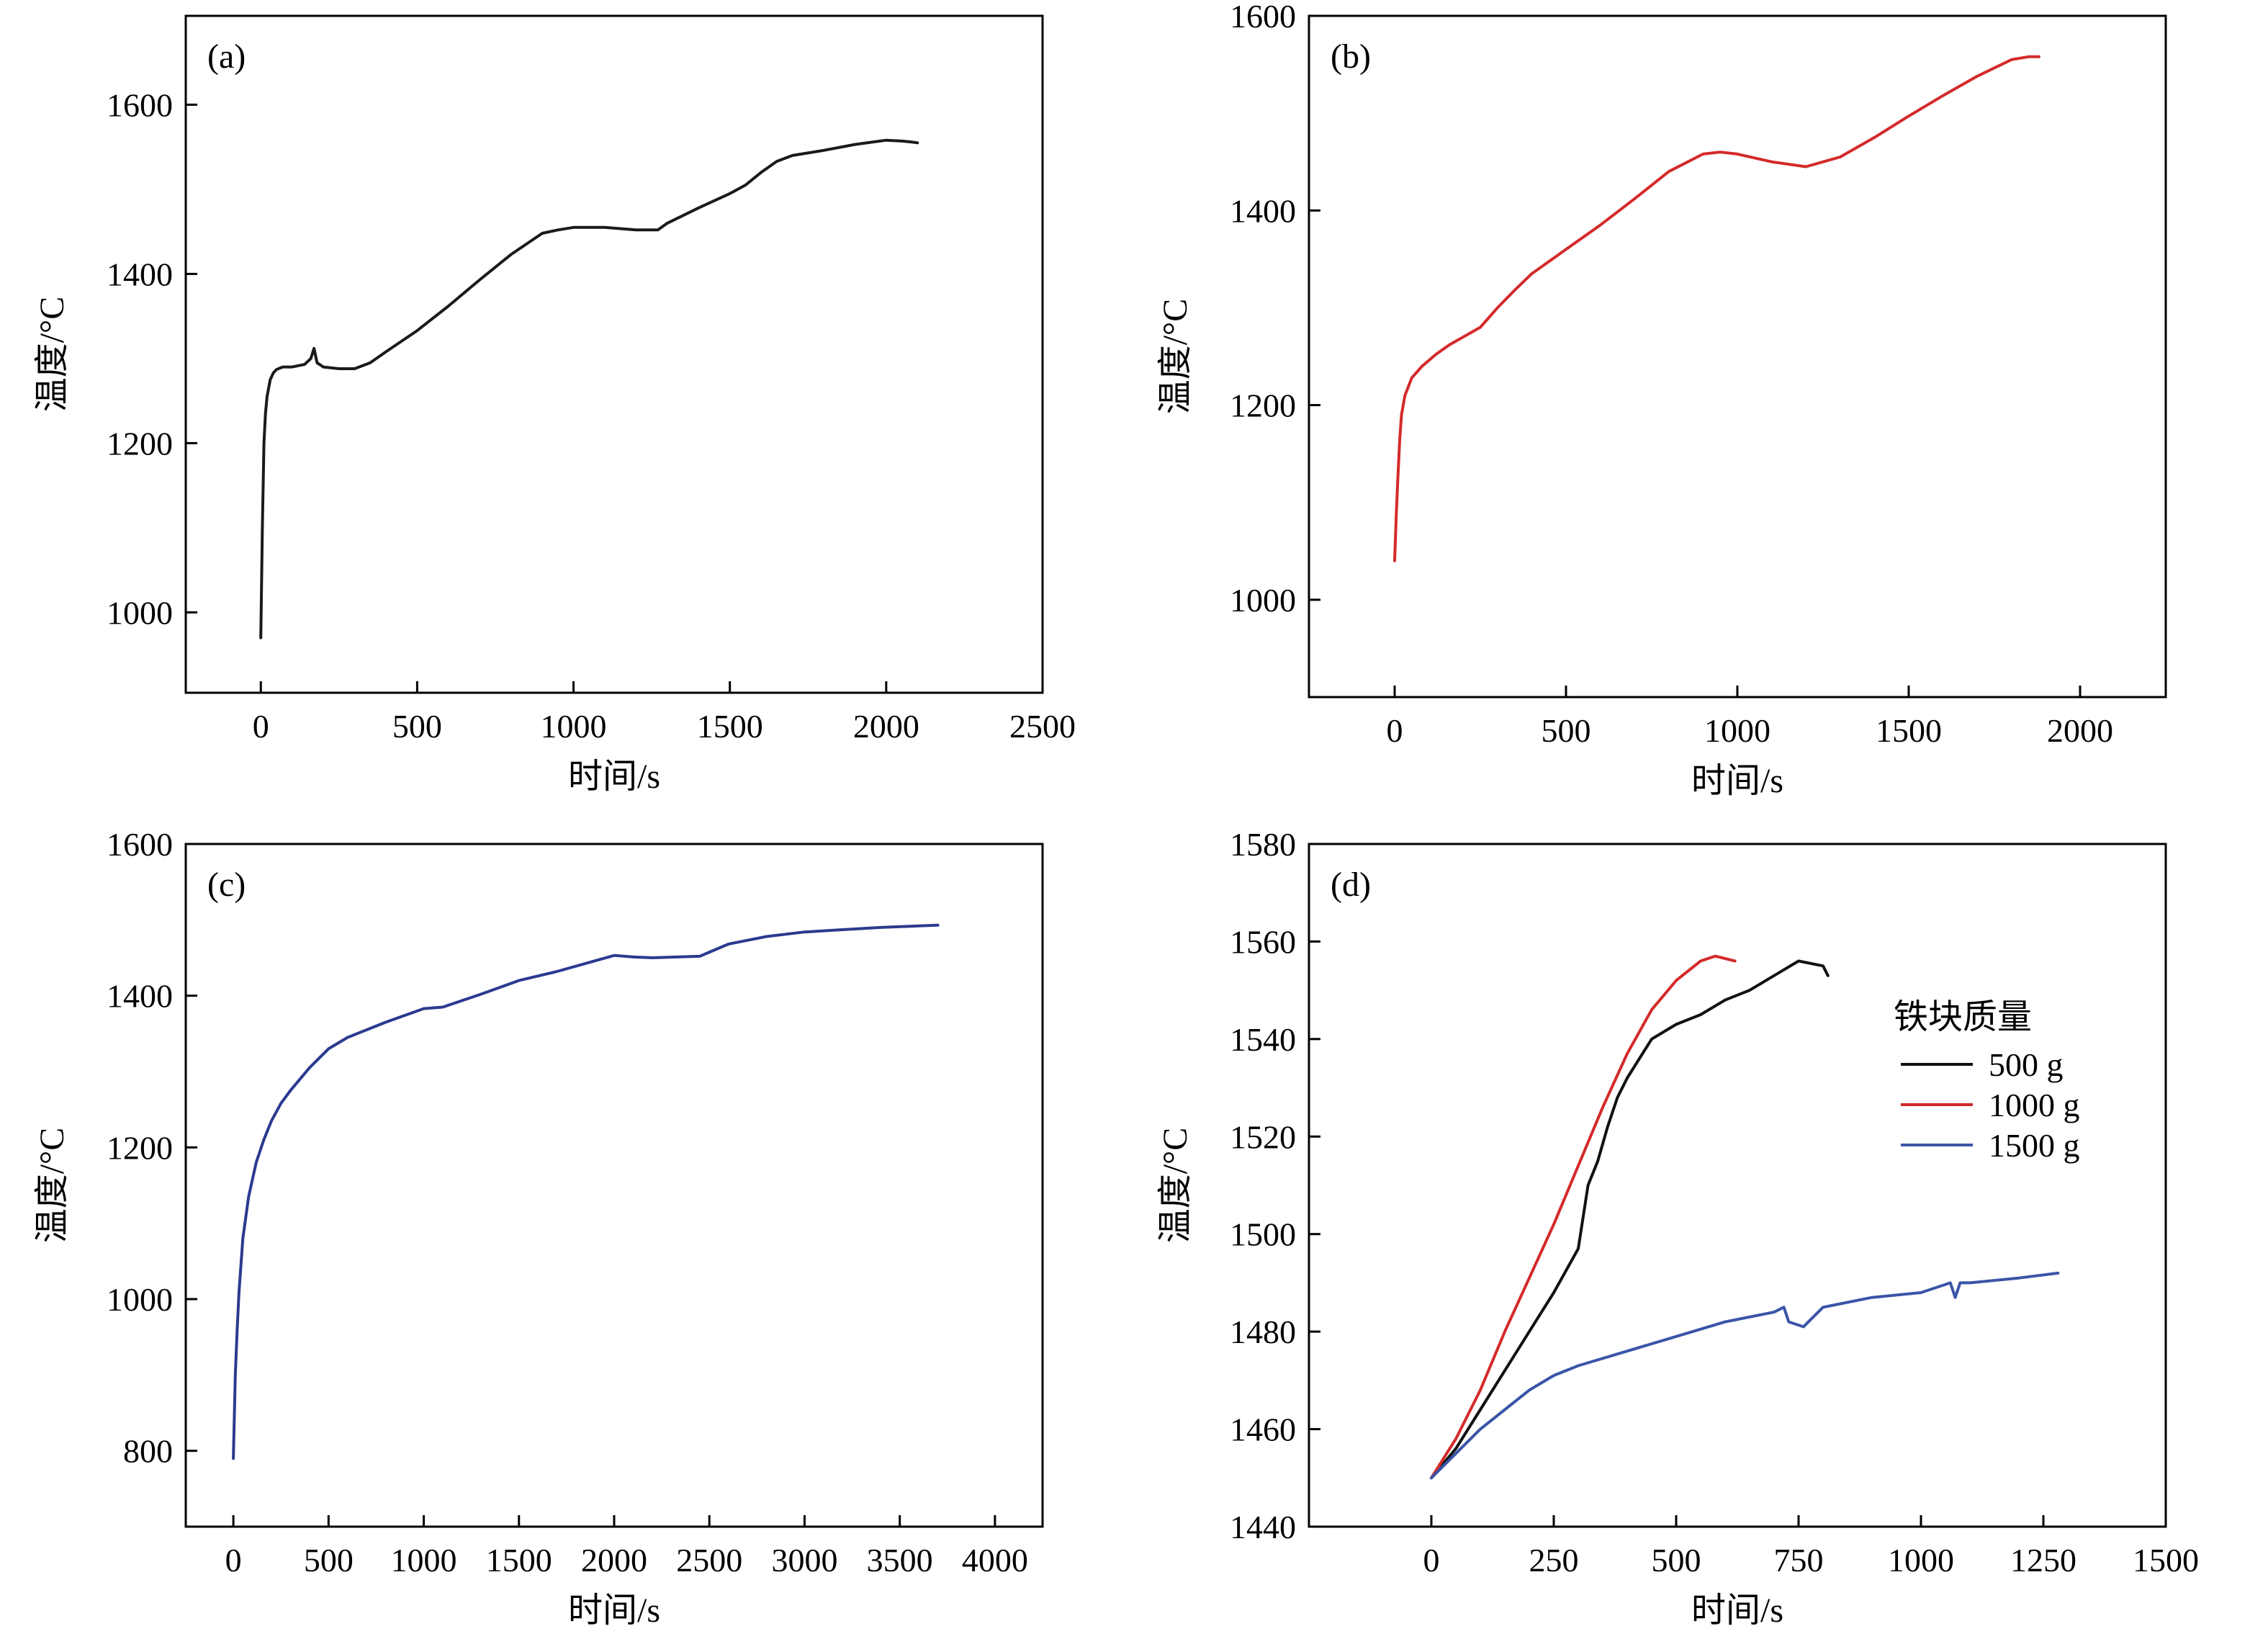 Image resolution: width=2268 pixels, height=1639 pixels. I want to click on y-tick-label: 1440, so click(1263, 1527).